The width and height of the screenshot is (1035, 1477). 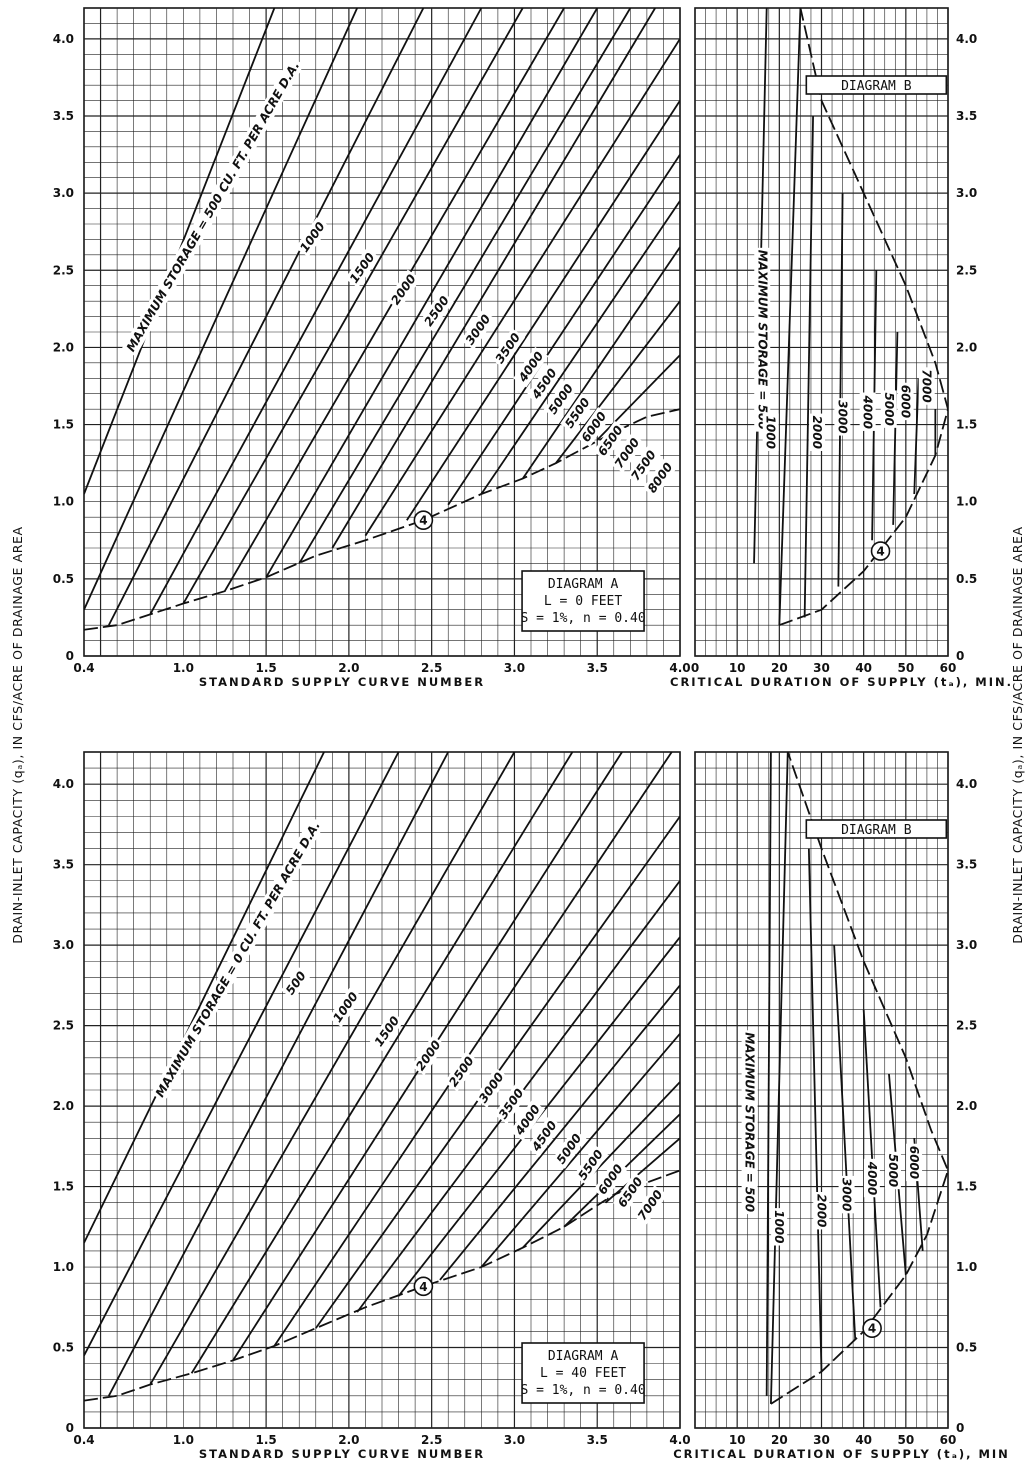 I want to click on legend-box, so click(x=583, y=1373).